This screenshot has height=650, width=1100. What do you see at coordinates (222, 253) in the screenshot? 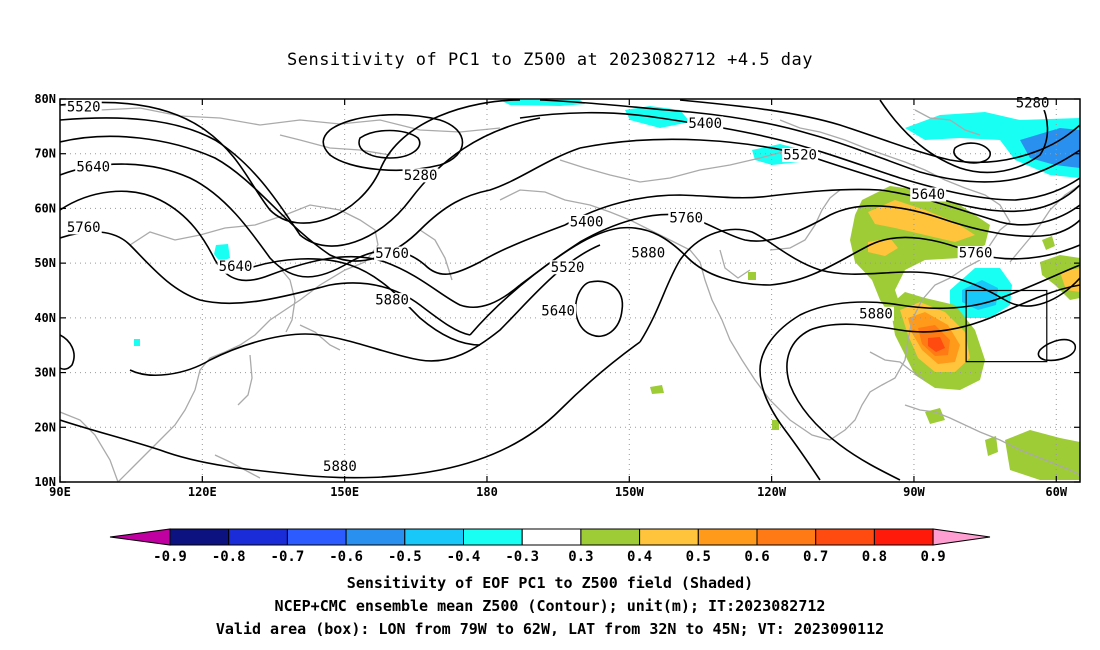
I see `shade-neg-spot-a` at bounding box center [222, 253].